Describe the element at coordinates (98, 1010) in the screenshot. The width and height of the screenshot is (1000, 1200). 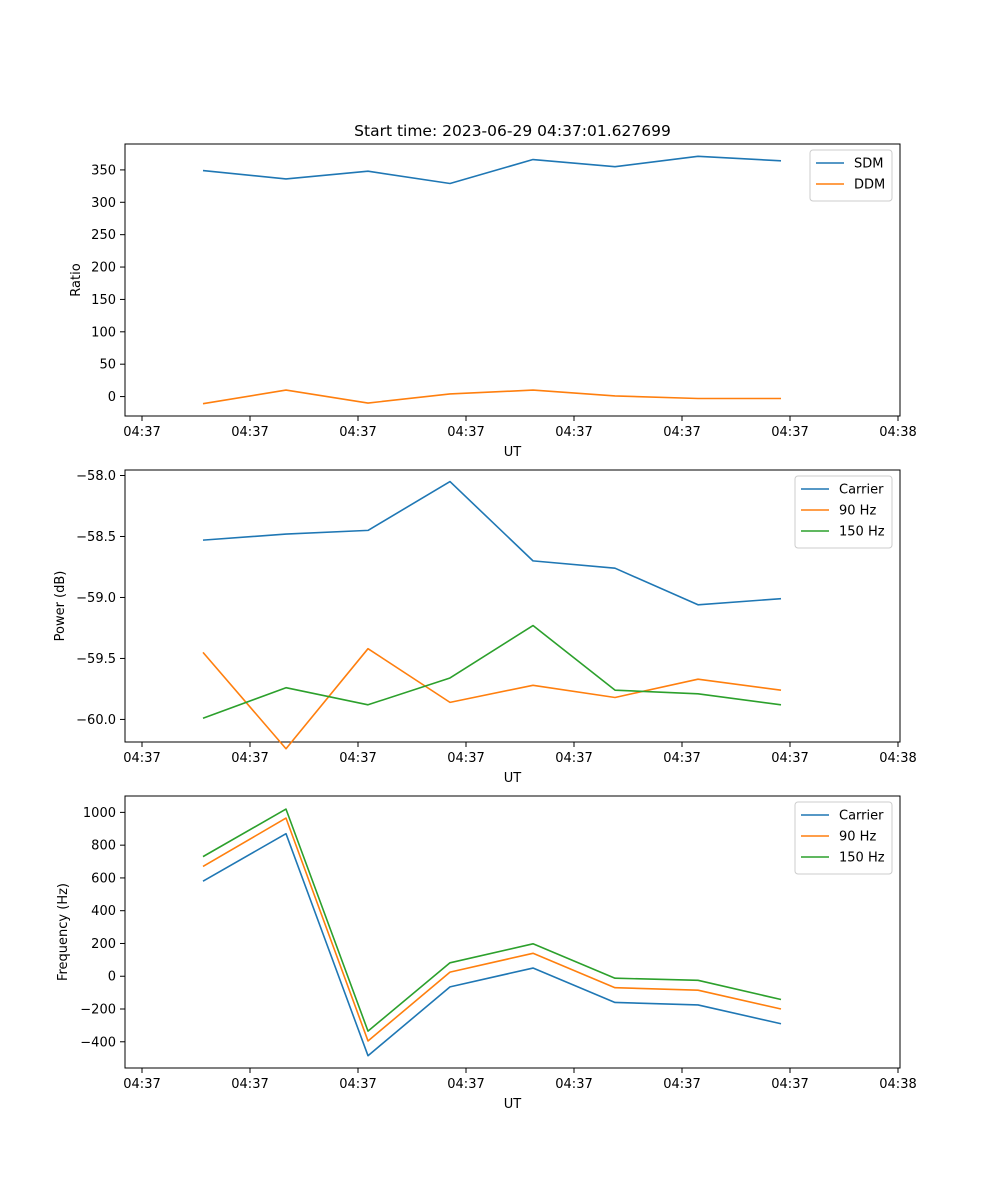
I see `y-tick-label: −200` at that location.